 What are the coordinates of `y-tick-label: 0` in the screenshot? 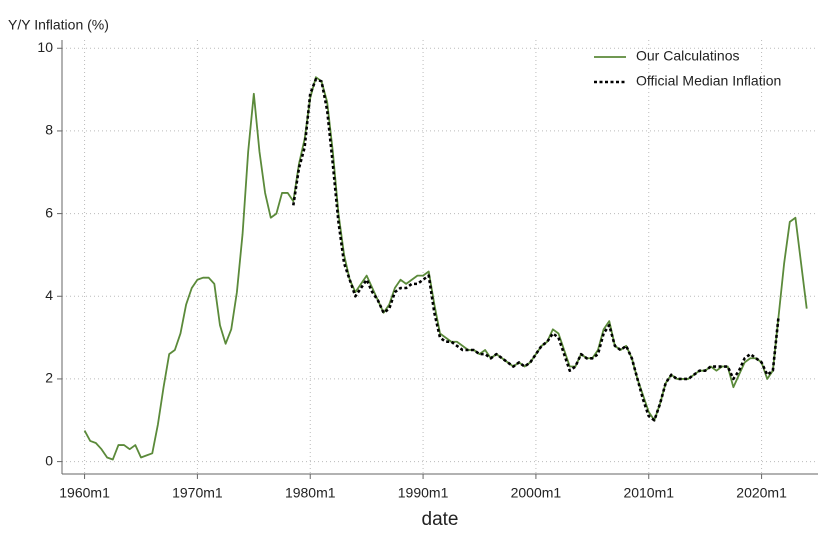 It's located at (49, 460).